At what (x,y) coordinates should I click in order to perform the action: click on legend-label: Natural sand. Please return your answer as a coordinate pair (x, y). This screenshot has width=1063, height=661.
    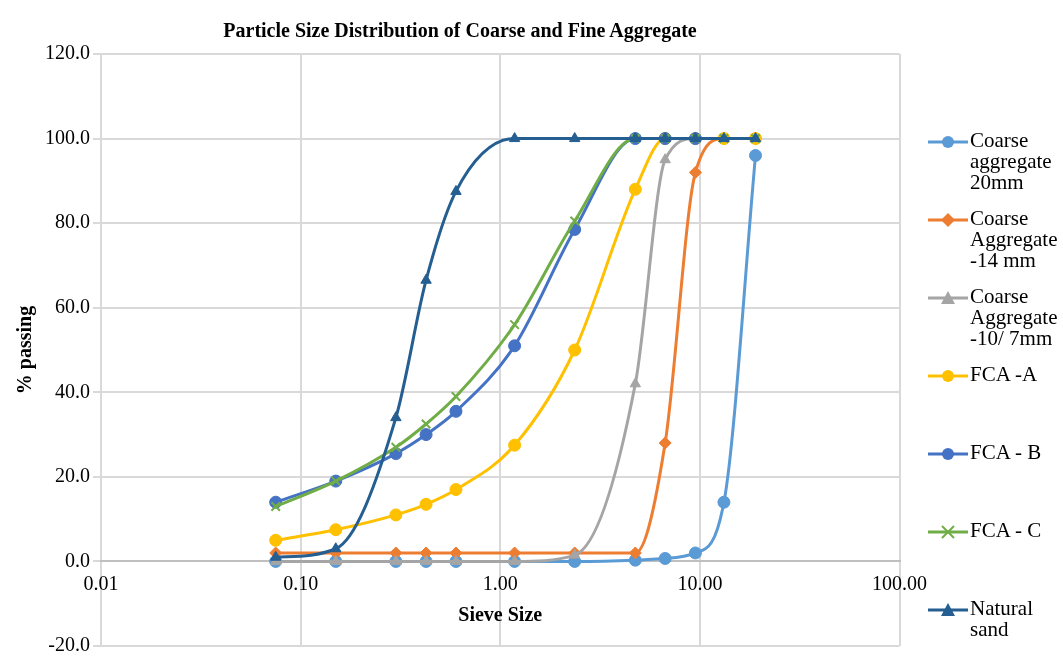
    Looking at the image, I should click on (1002, 618).